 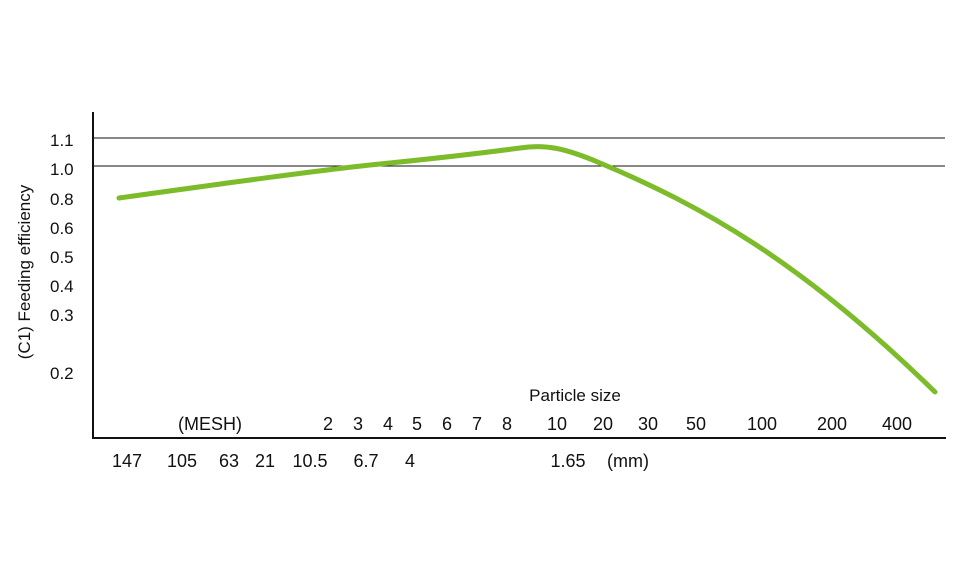 What do you see at coordinates (62, 169) in the screenshot?
I see `y-tick-label: 1.0` at bounding box center [62, 169].